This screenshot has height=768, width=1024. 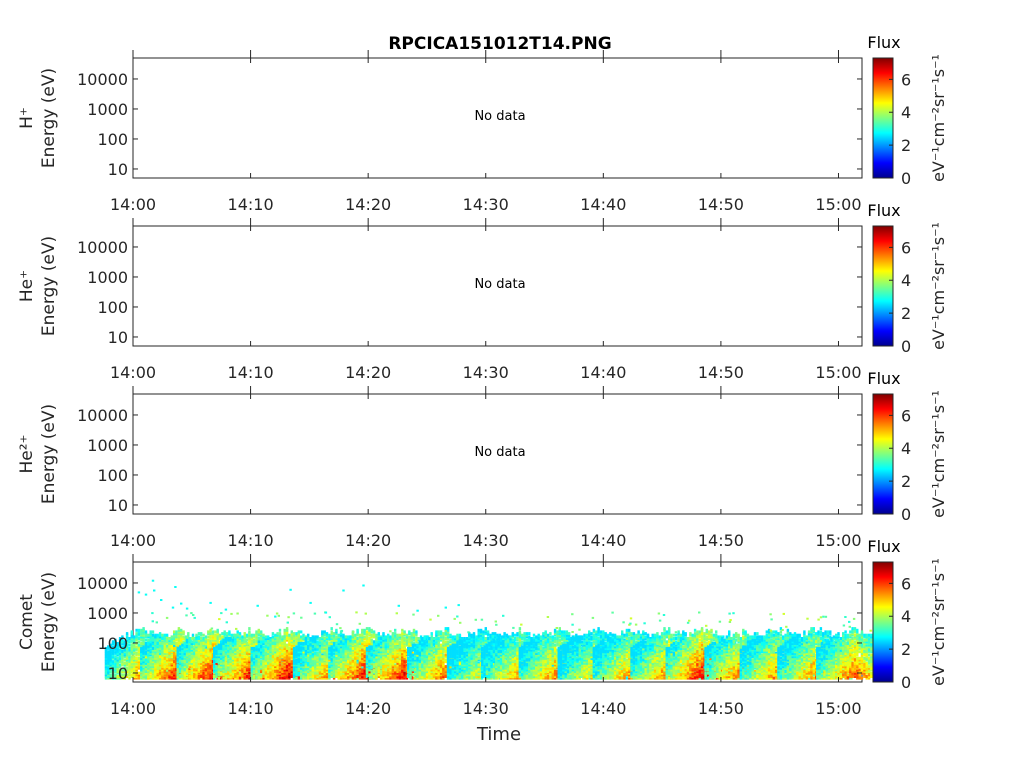 What do you see at coordinates (906, 481) in the screenshot?
I see `colorbar-tick-label: 2` at bounding box center [906, 481].